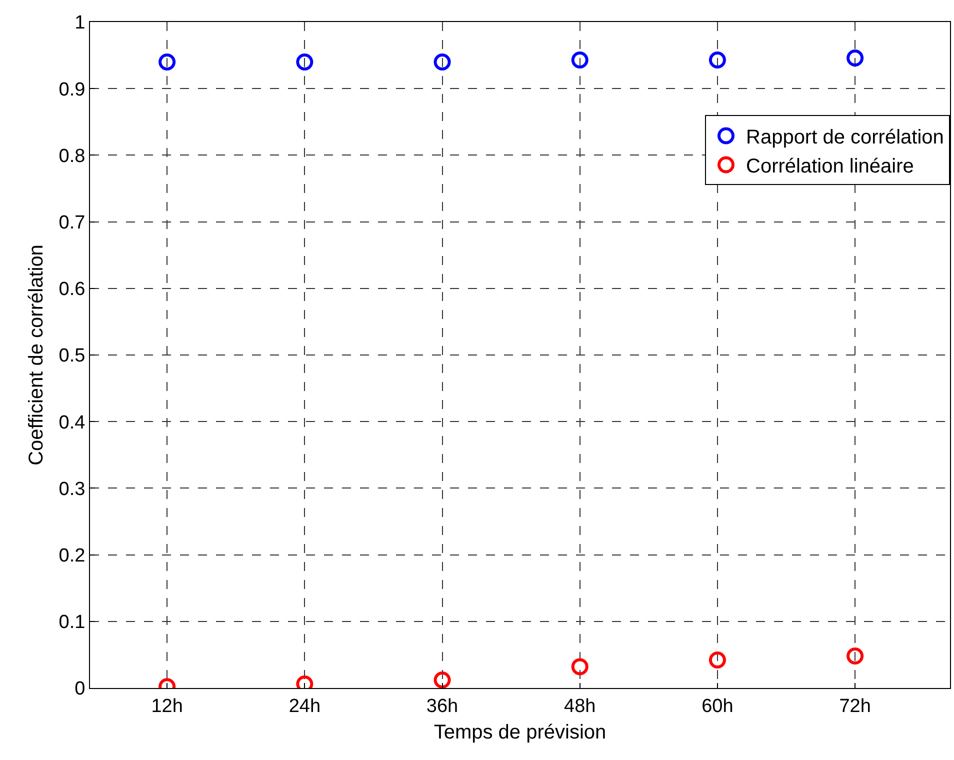 This screenshot has width=954, height=760. What do you see at coordinates (845, 137) in the screenshot?
I see `legend-label: Rapport de corrélation` at bounding box center [845, 137].